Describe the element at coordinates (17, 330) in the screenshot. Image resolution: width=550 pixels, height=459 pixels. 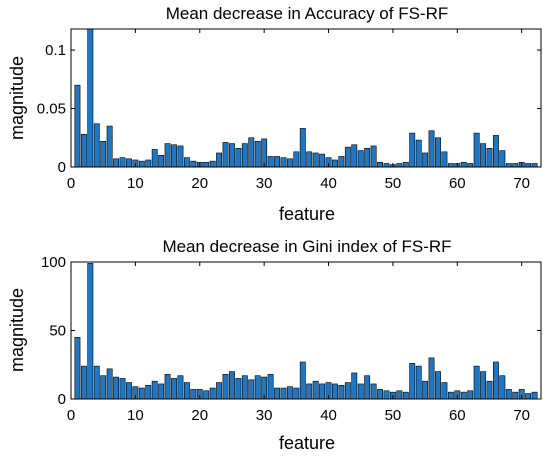
I see `gini-y-label: magnitude` at that location.